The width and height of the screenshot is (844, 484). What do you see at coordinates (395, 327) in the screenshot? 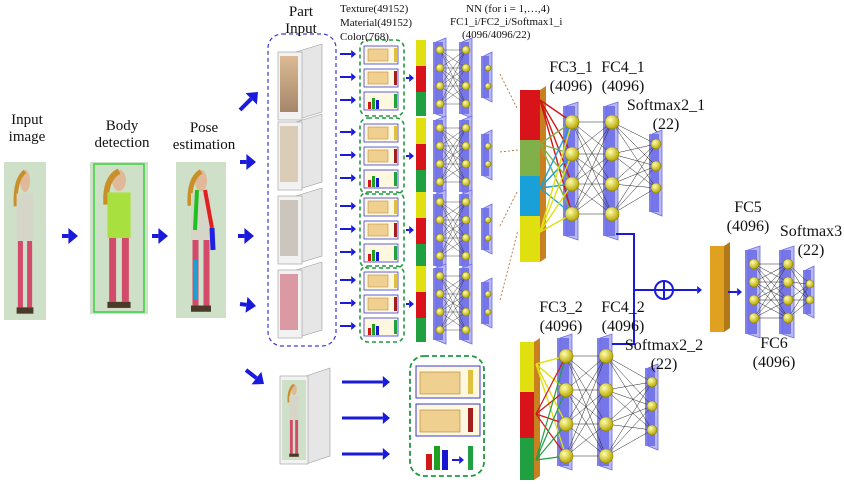
I see `feature-4-3-vec` at bounding box center [395, 327].